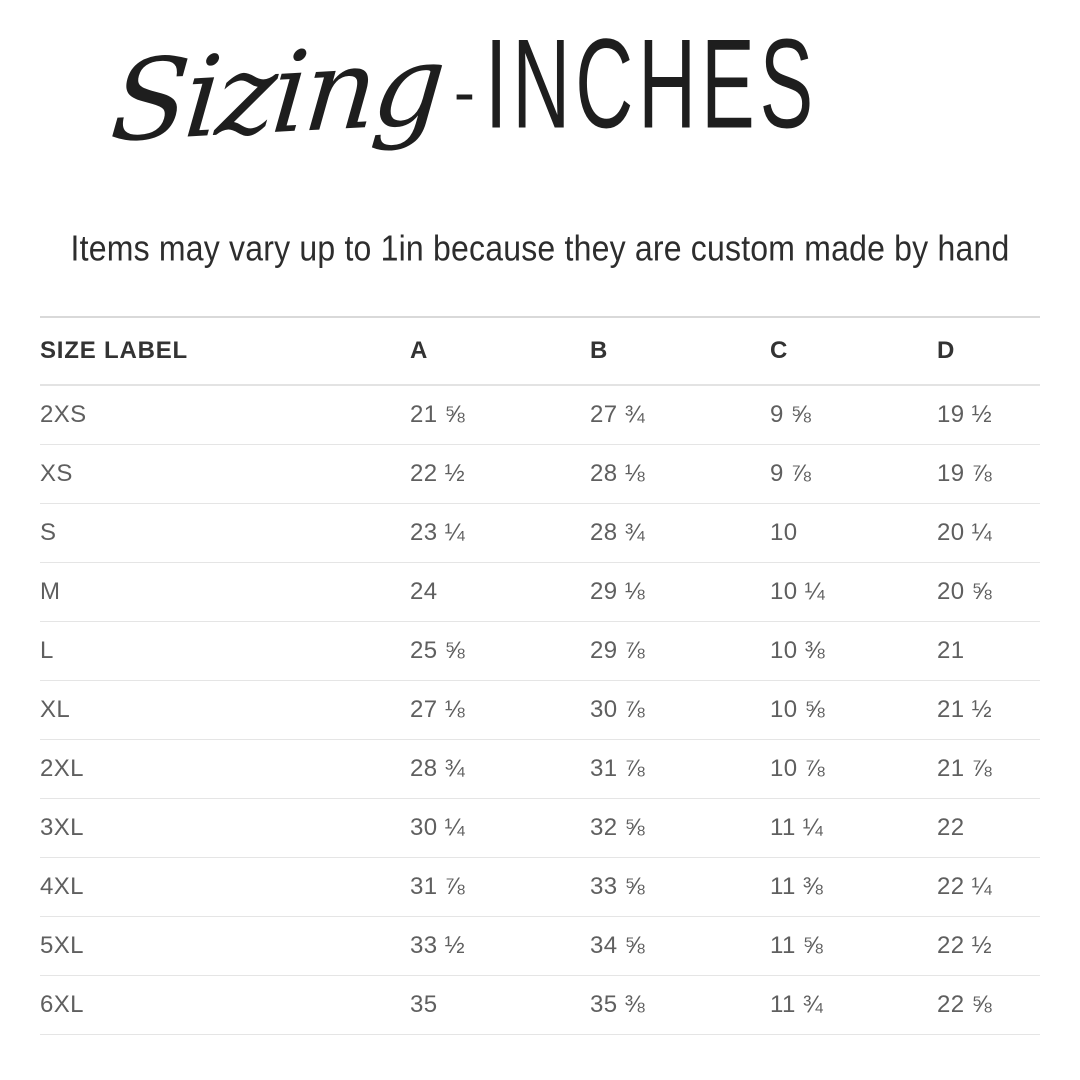  I want to click on measurement-cell: 21 ½, so click(988, 710).